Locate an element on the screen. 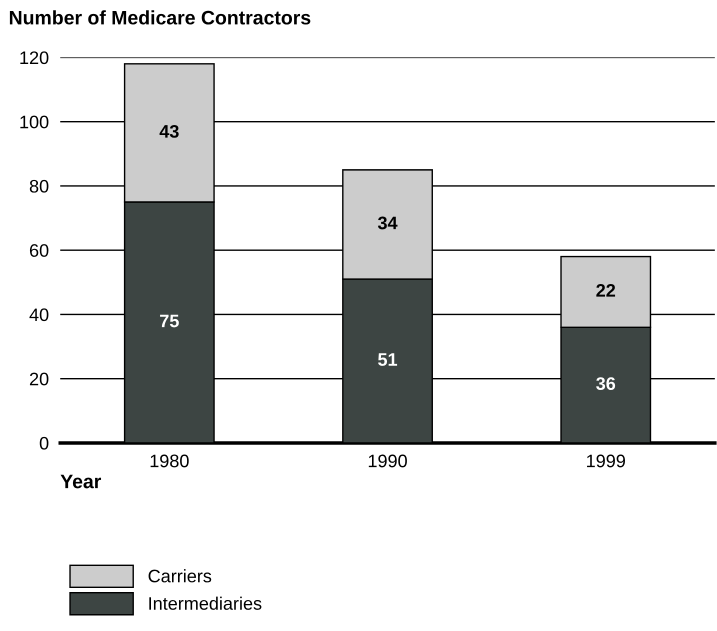 This screenshot has width=717, height=631. data-label: 34 is located at coordinates (388, 223).